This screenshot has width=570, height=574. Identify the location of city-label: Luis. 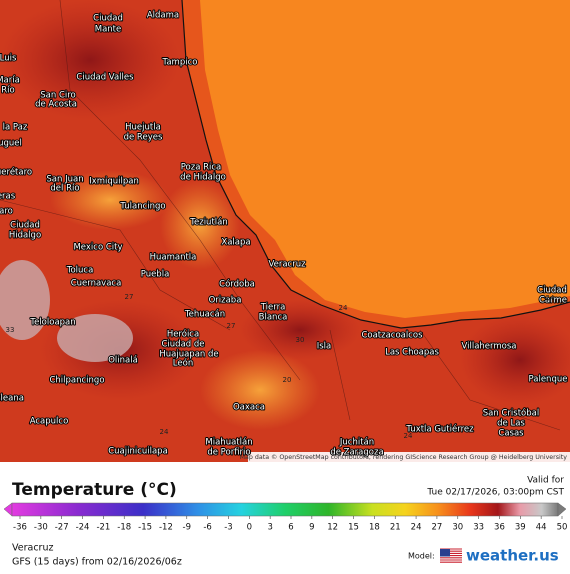
(8, 59).